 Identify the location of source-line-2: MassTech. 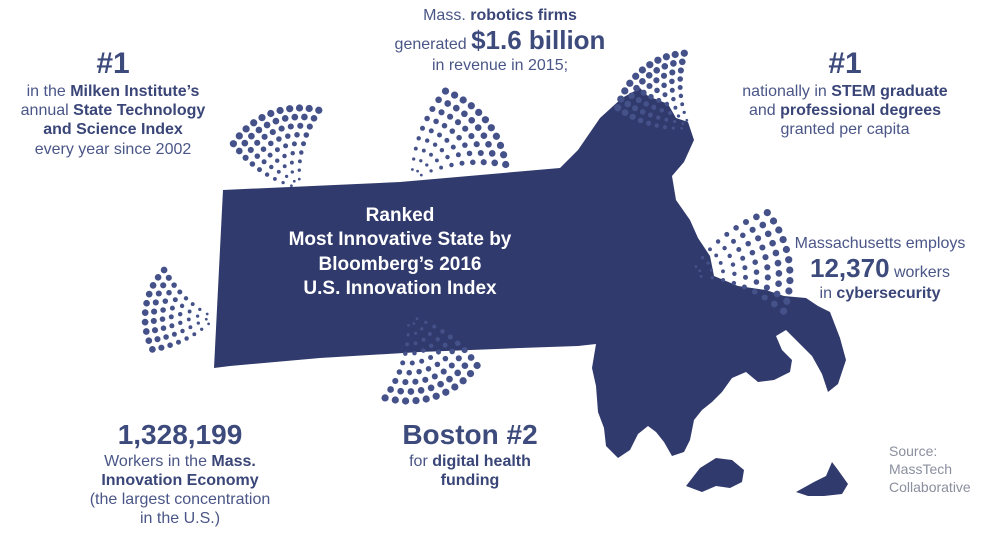
(921, 469).